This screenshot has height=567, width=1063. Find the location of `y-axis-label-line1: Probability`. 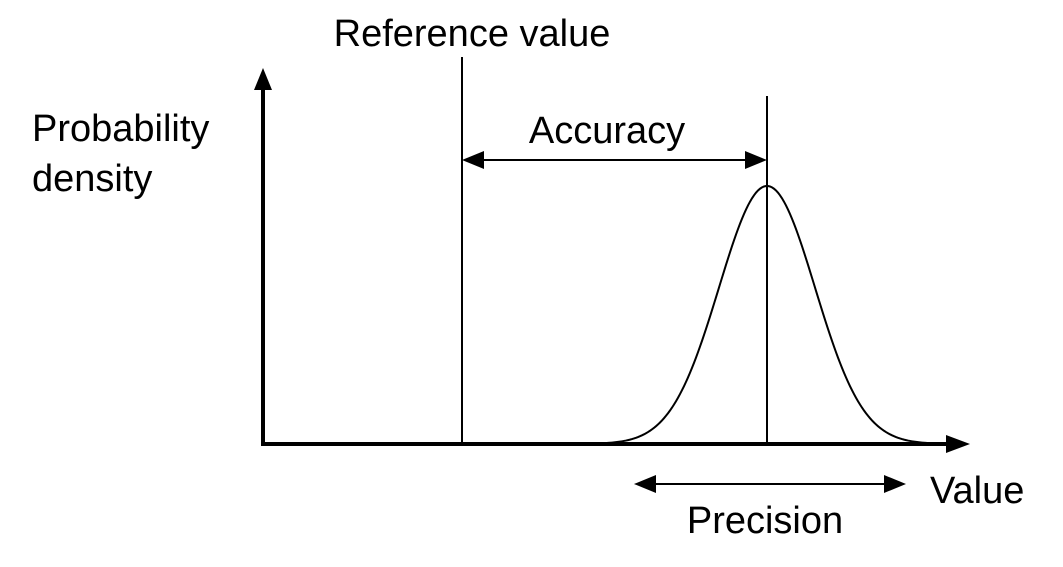

y-axis-label-line1: Probability is located at coordinates (120, 129).